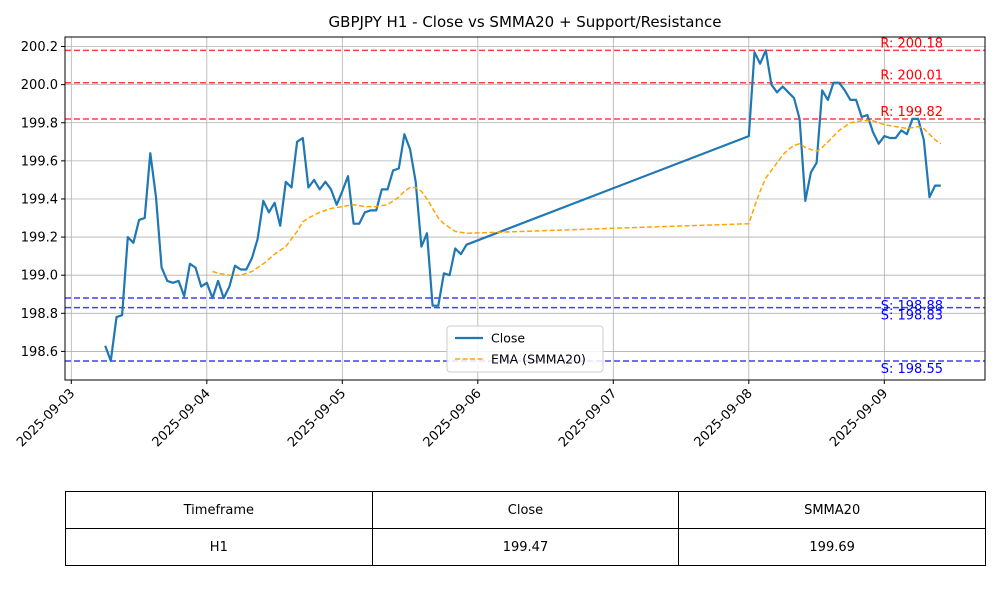  Describe the element at coordinates (912, 306) in the screenshot. I see `support-label: S: 198.88` at that location.